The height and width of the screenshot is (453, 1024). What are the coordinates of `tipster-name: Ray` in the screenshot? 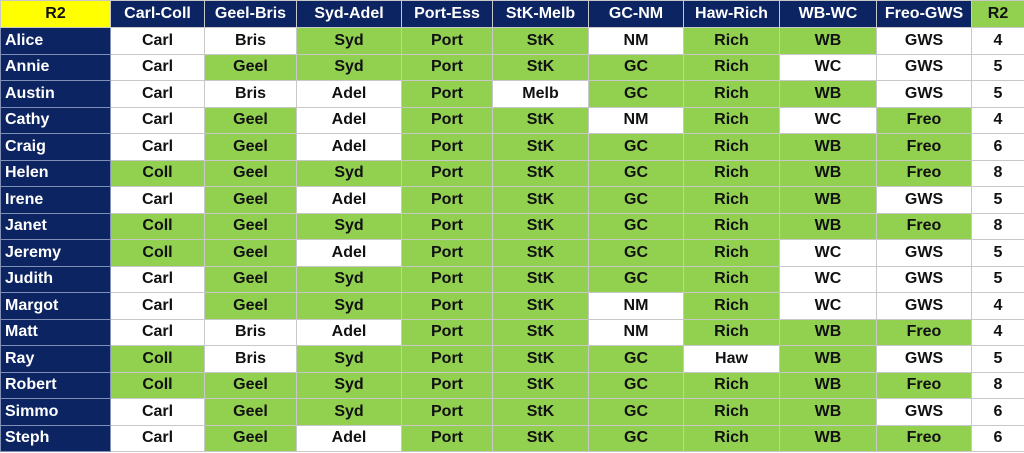 It's located at (55, 359).